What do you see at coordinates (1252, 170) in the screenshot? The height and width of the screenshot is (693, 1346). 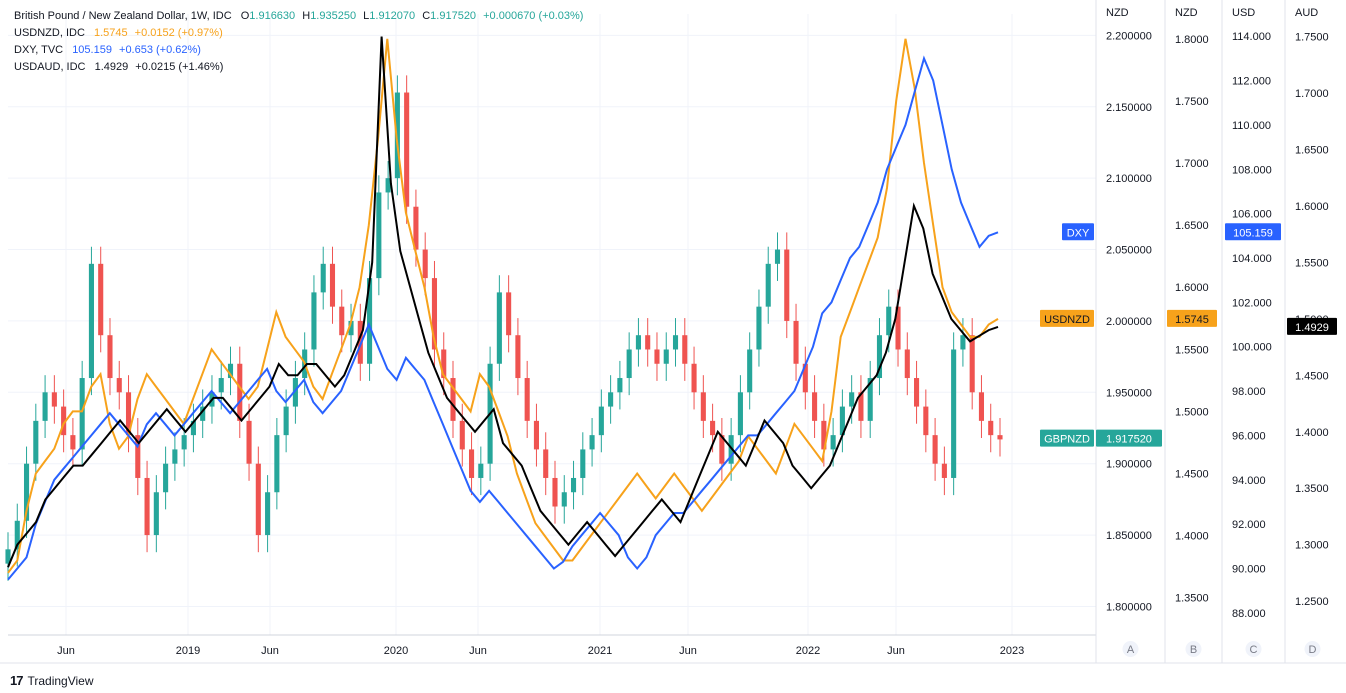 I see `axis-tick-C: 108.000` at bounding box center [1252, 170].